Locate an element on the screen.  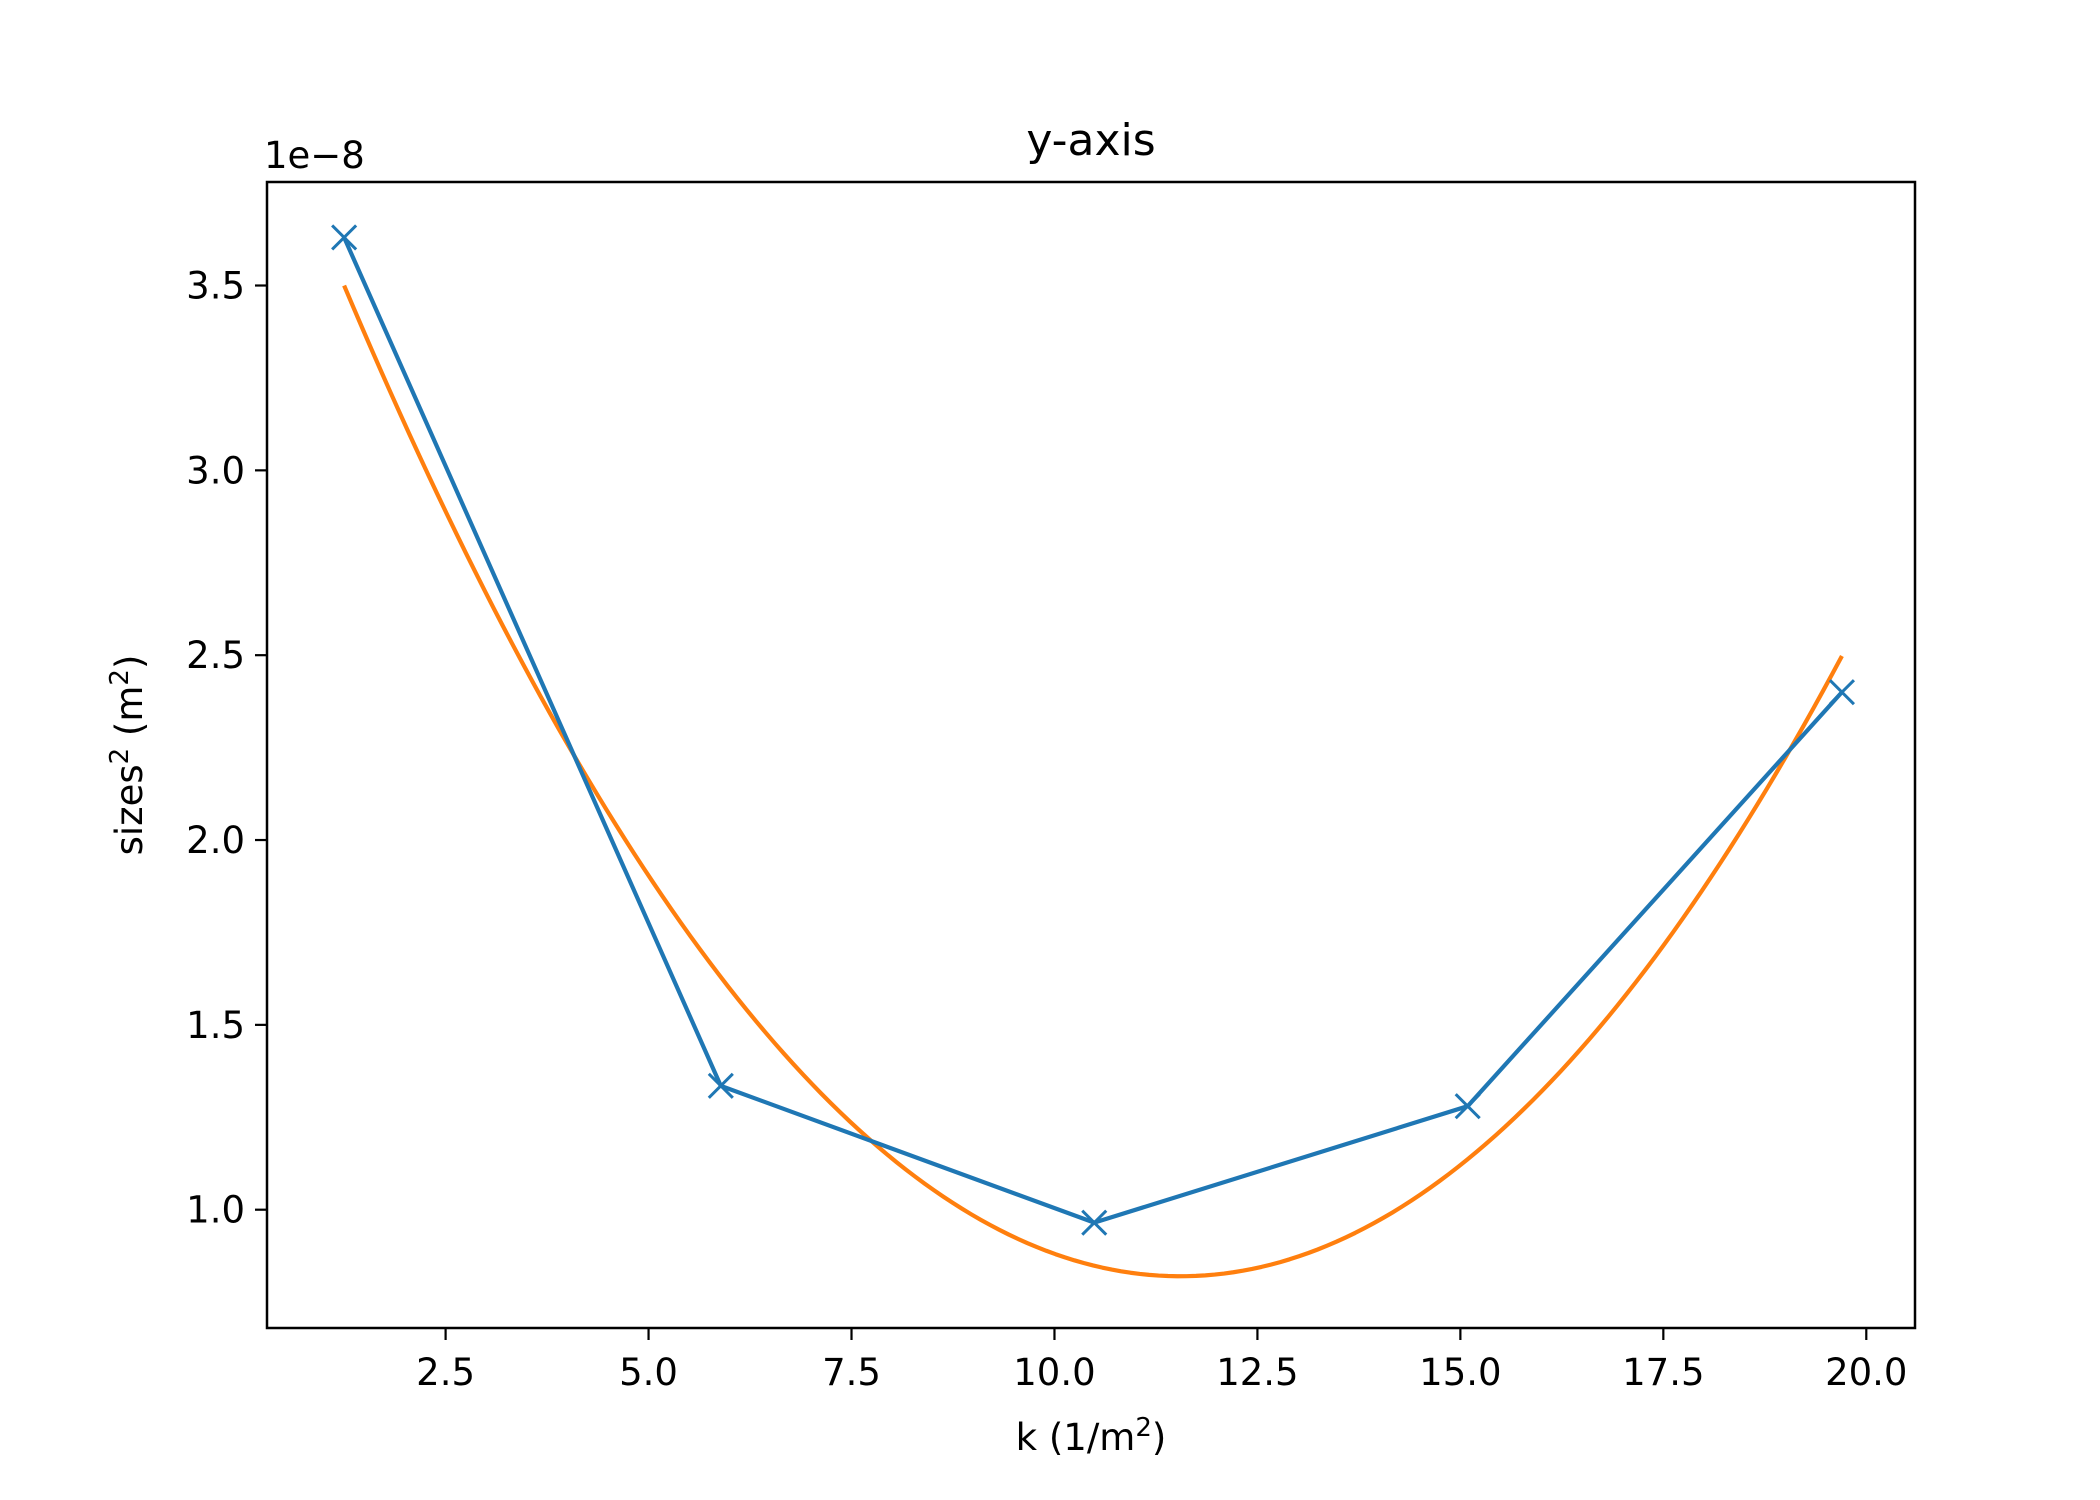
x-tick-label: 10.0 is located at coordinates (1054, 1372).